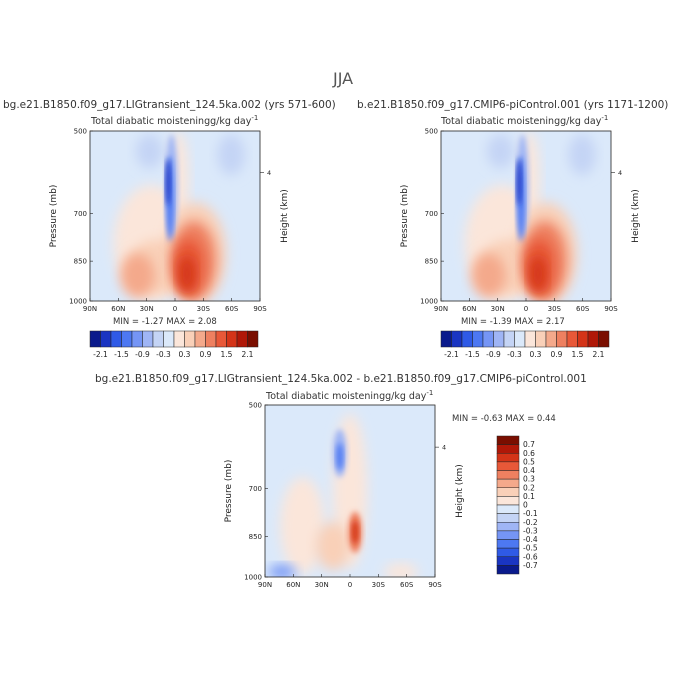  What do you see at coordinates (526, 216) in the screenshot?
I see `panel-ctrl-field` at bounding box center [526, 216].